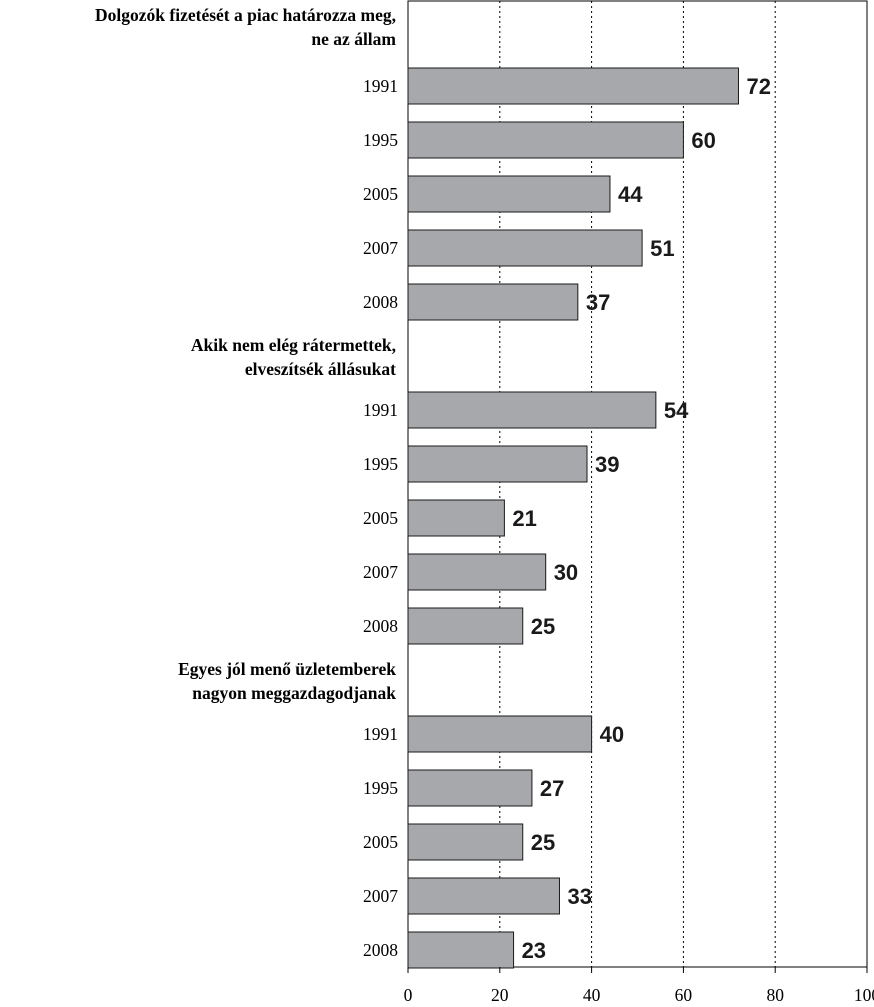 This screenshot has width=874, height=1007. Describe the element at coordinates (500, 995) in the screenshot. I see `x-tick-label: 20` at that location.